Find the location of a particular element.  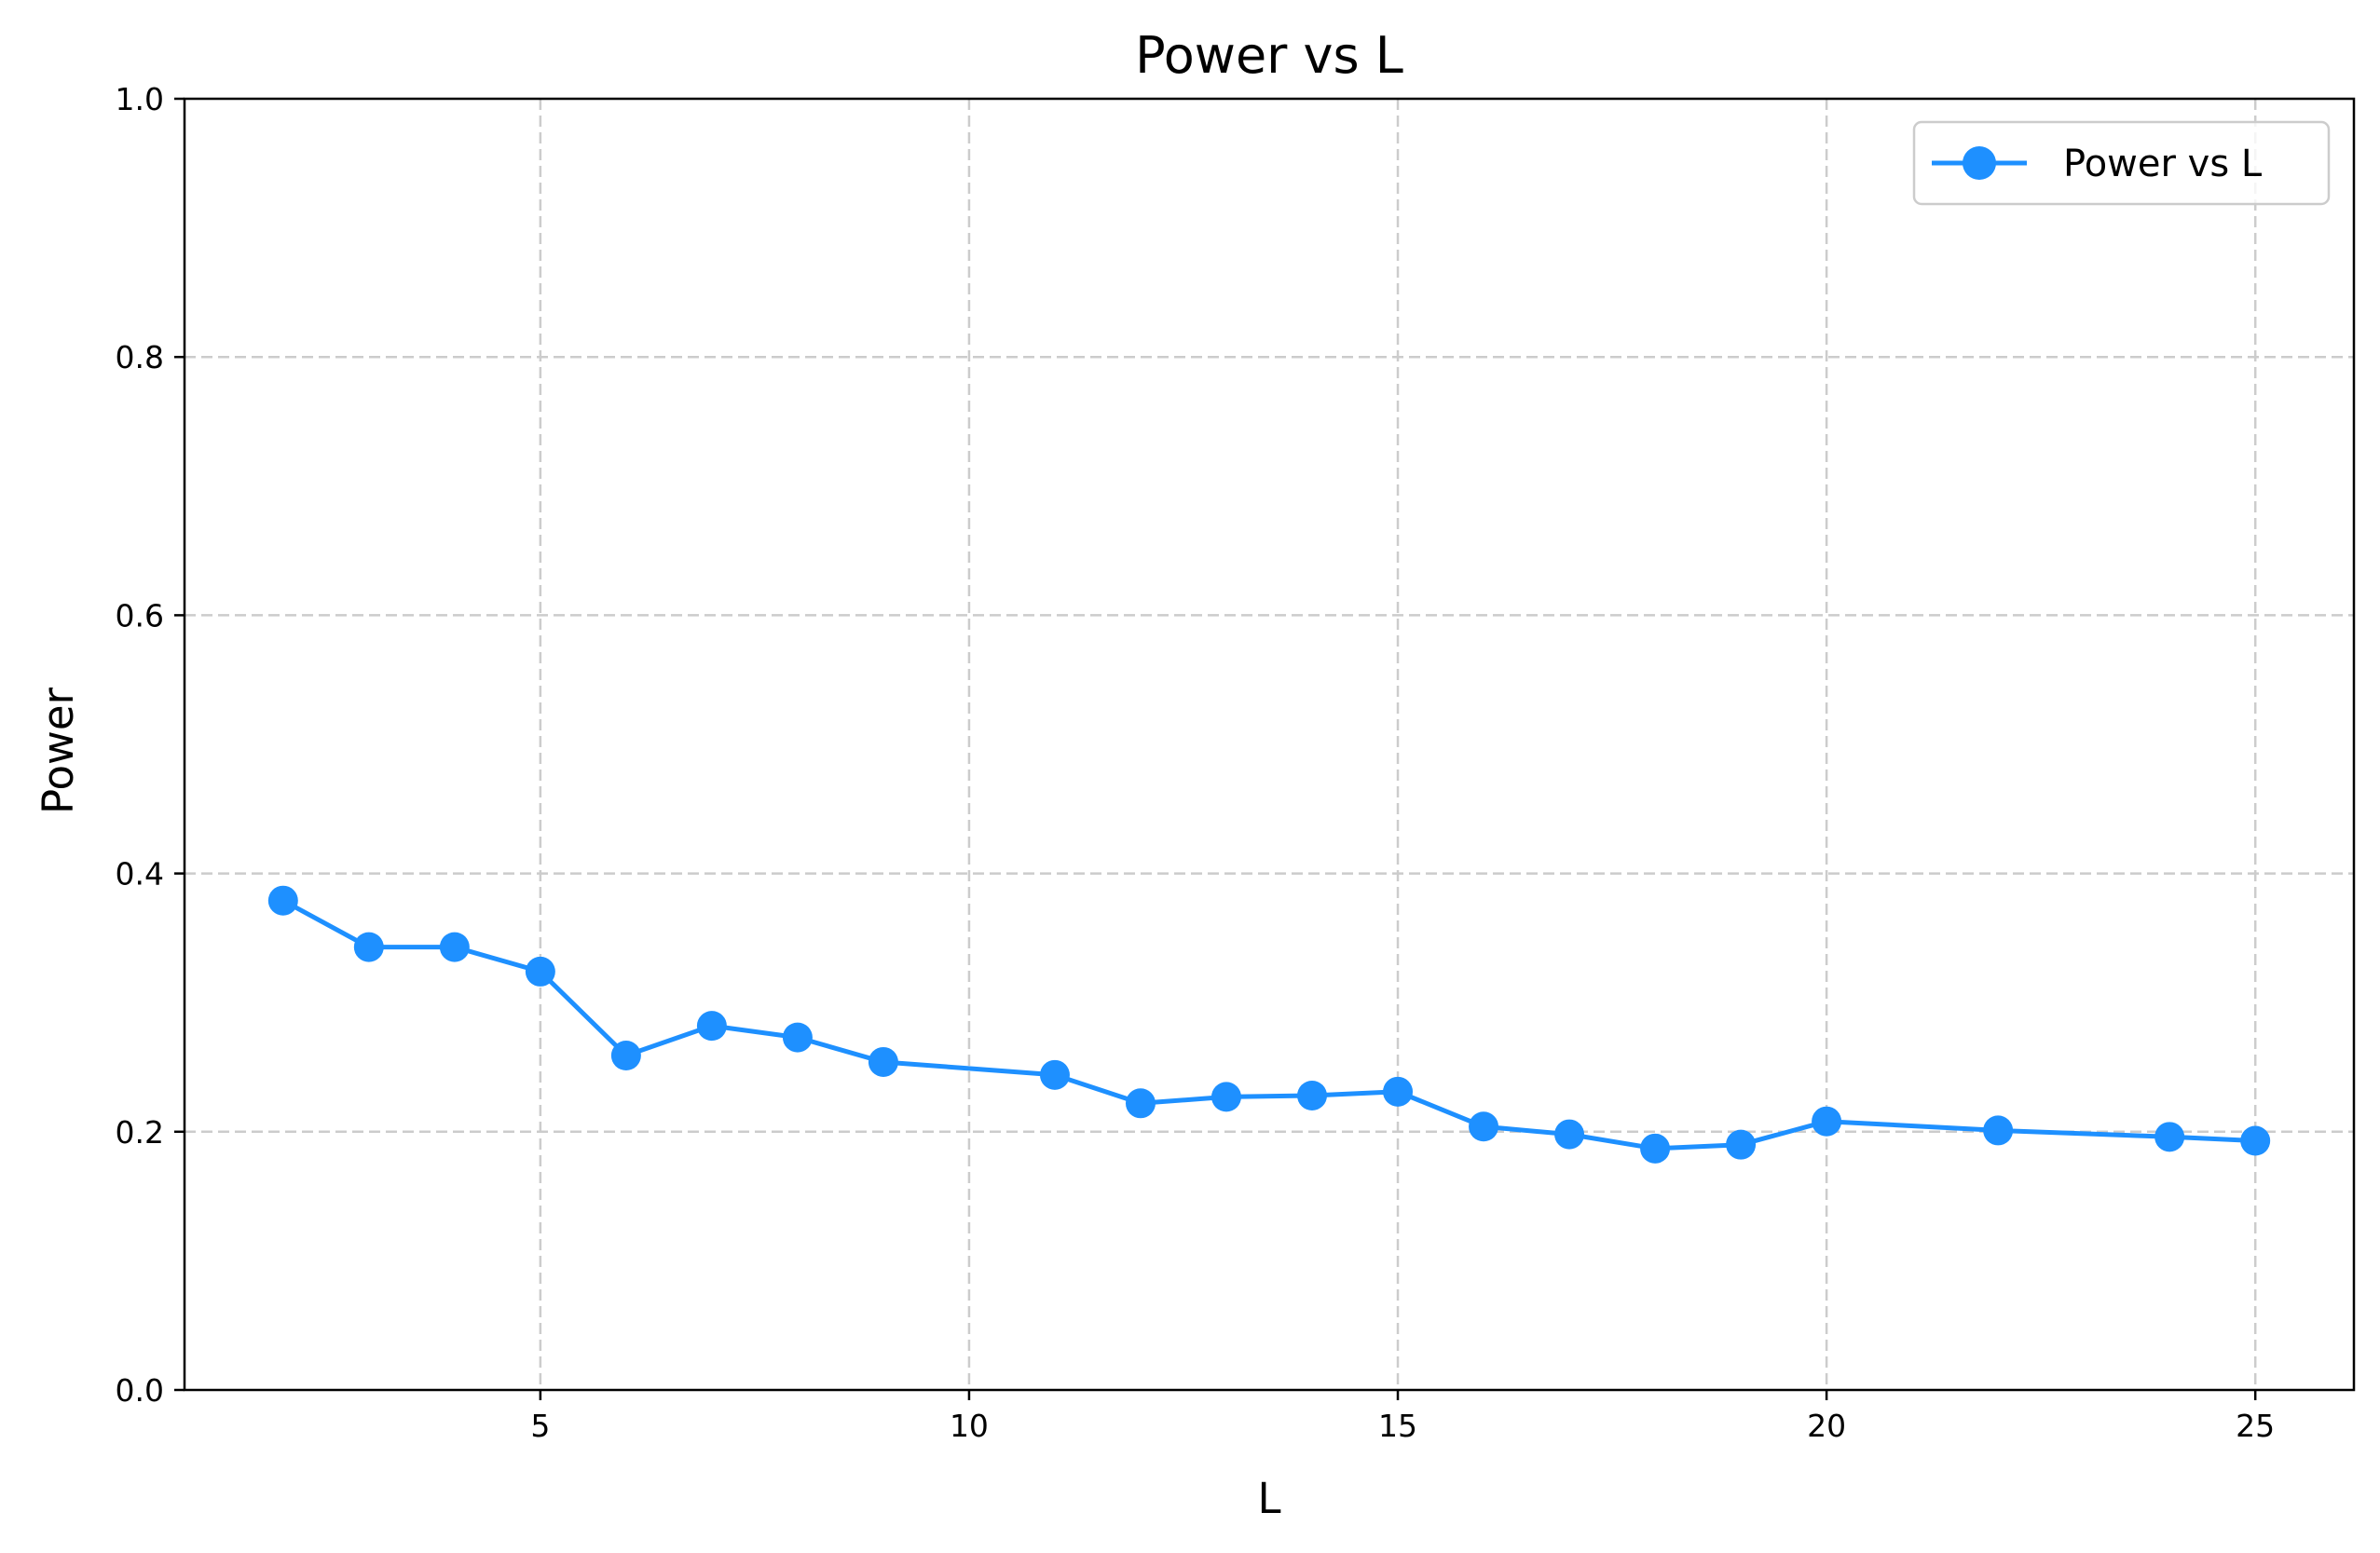

y-tick-label: 0.8 is located at coordinates (140, 357).